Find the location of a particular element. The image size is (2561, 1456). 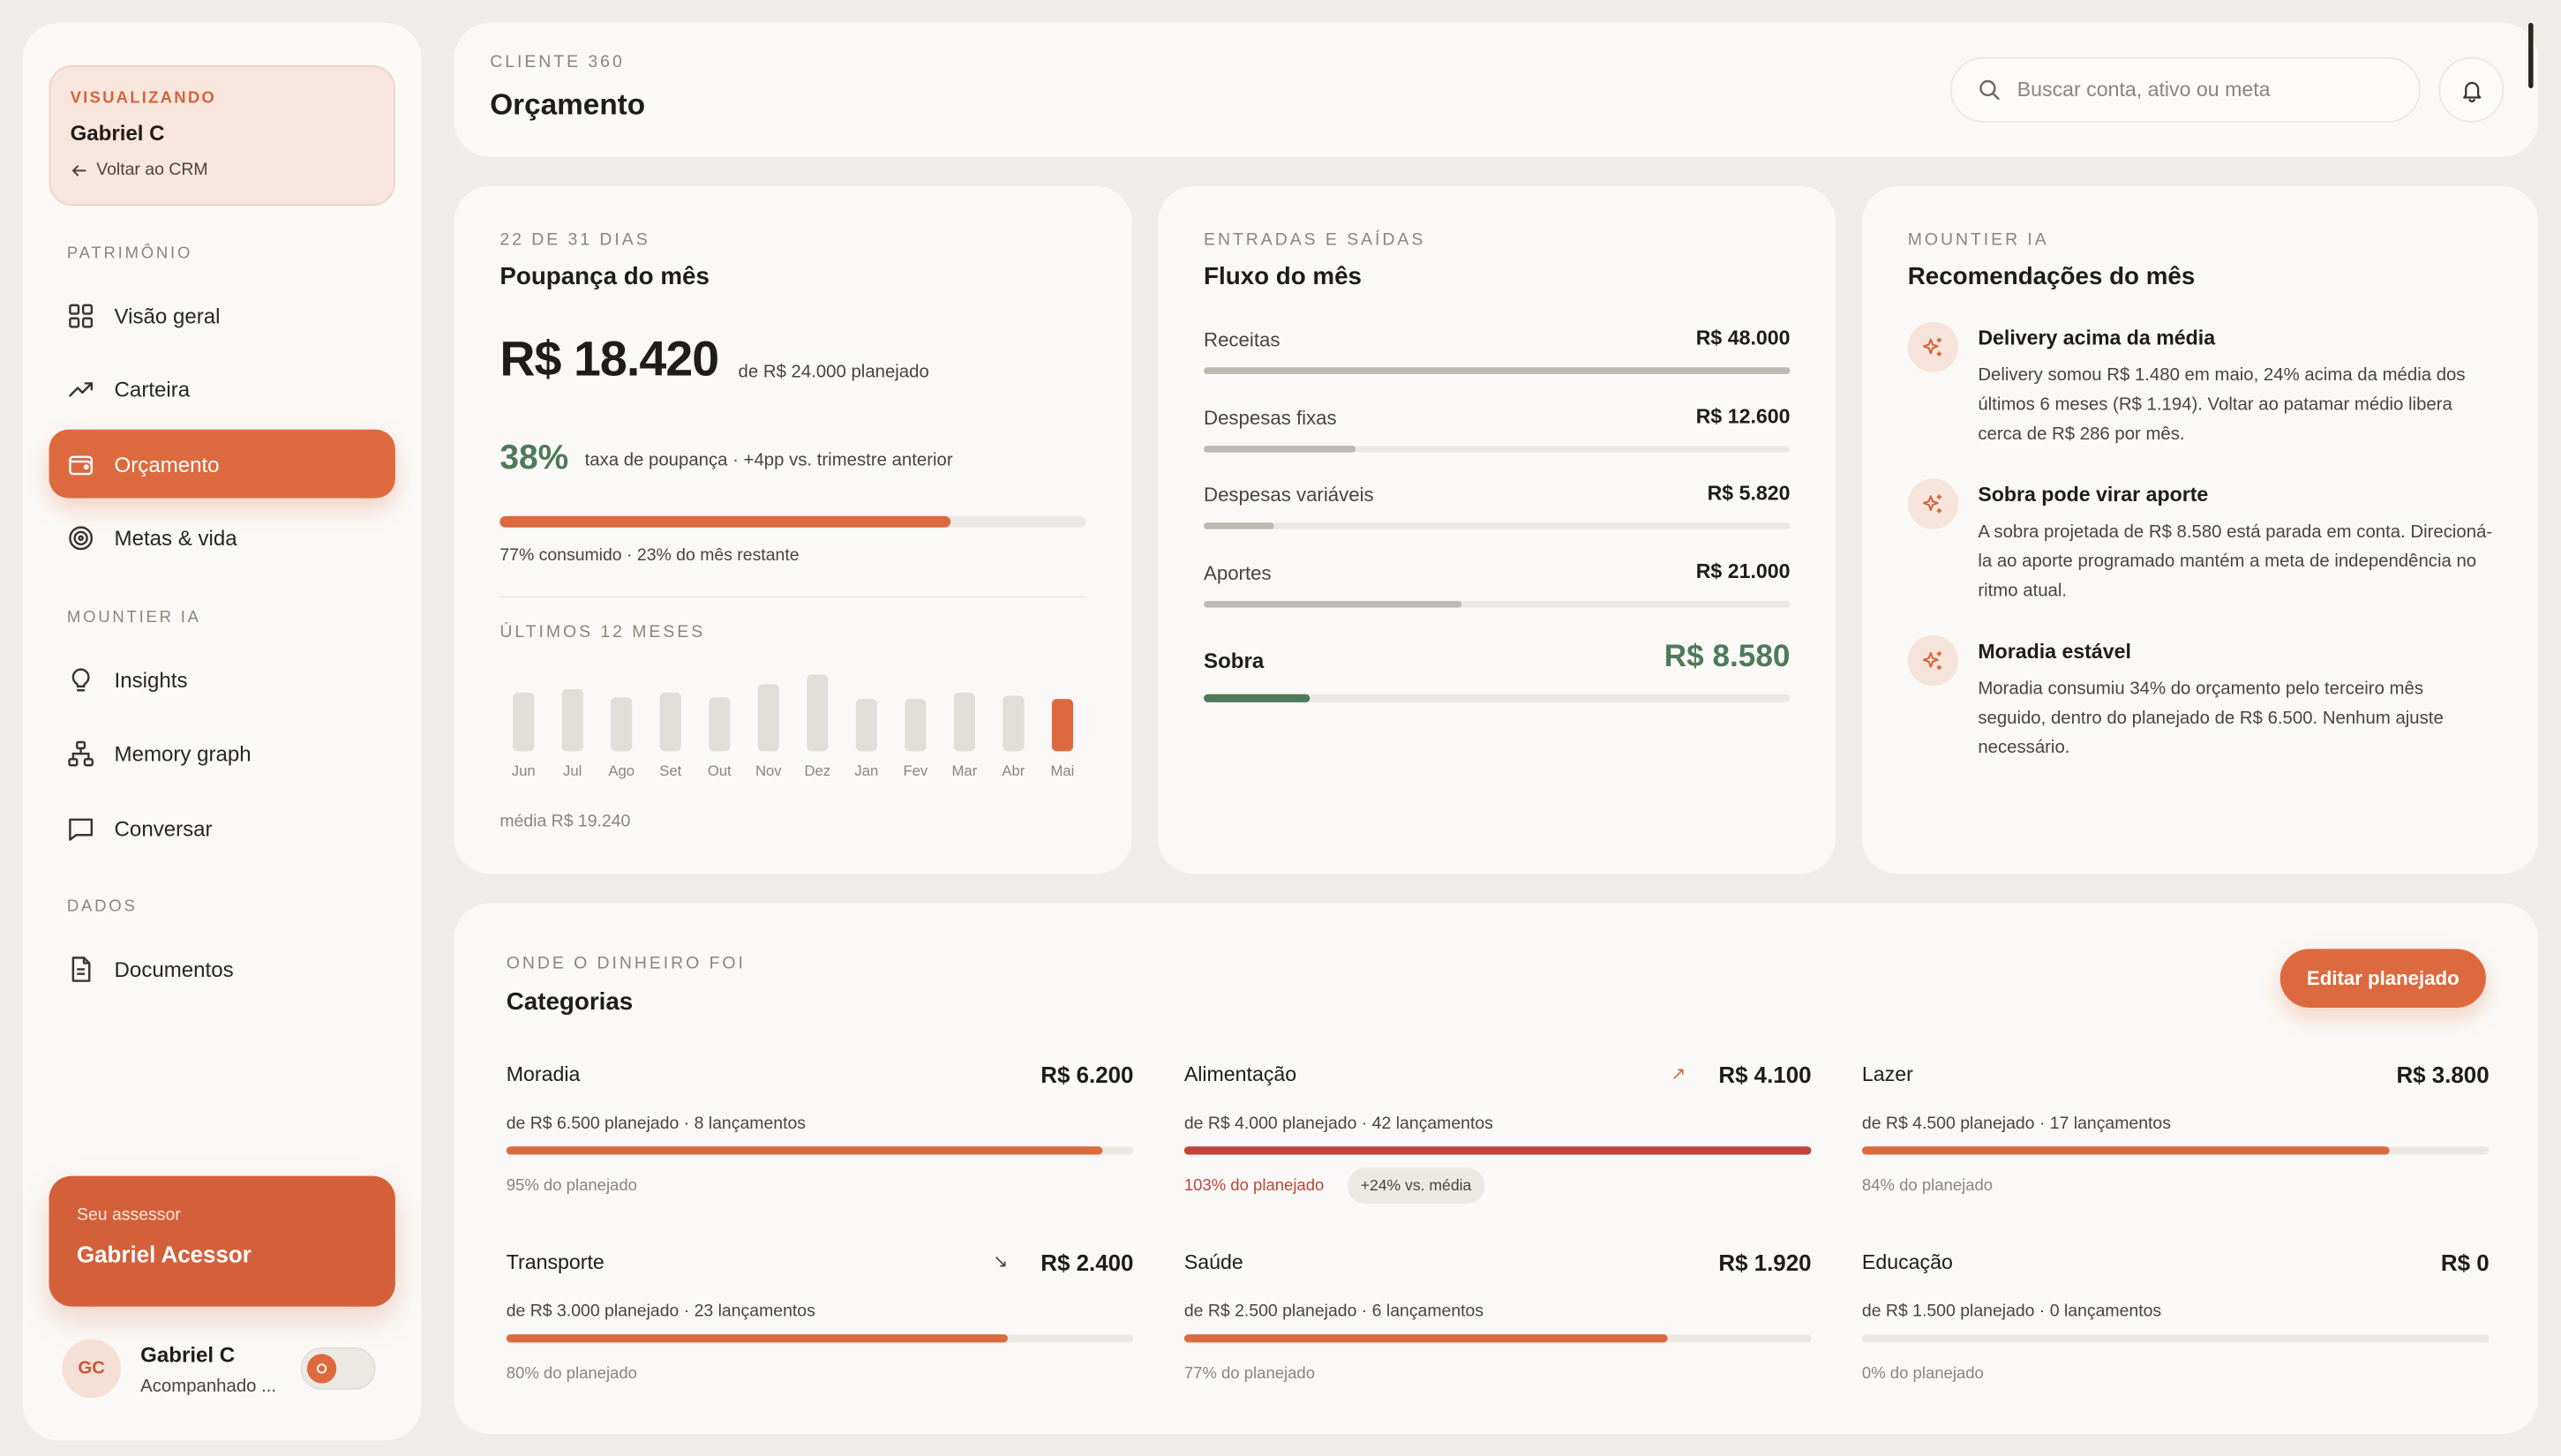

savings-planned: de R$ 24.000 planejado is located at coordinates (833, 372).